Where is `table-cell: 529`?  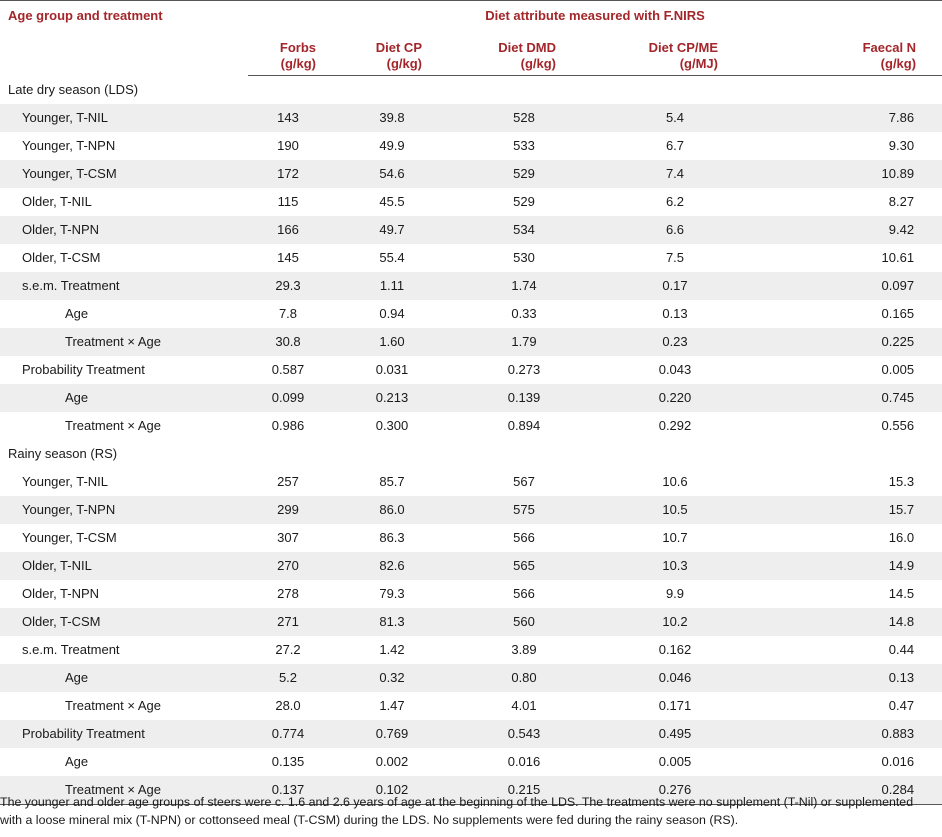 table-cell: 529 is located at coordinates (524, 201).